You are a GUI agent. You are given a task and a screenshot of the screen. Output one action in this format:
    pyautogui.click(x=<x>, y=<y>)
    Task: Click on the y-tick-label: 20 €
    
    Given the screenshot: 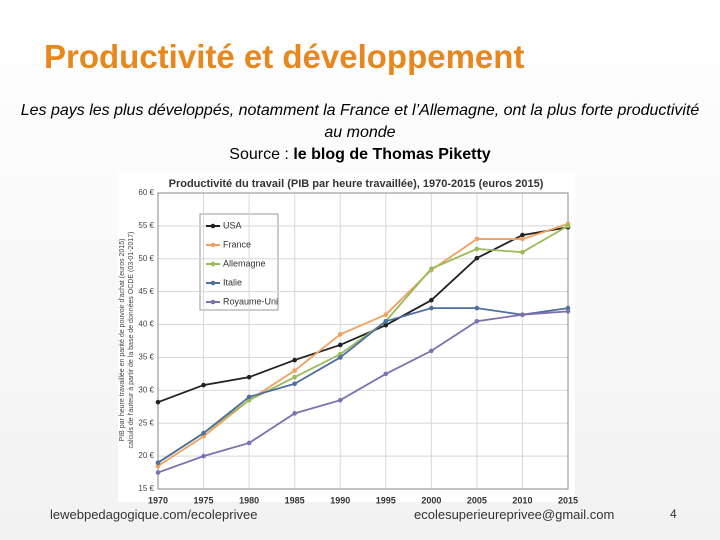 What is the action you would take?
    pyautogui.click(x=146, y=455)
    